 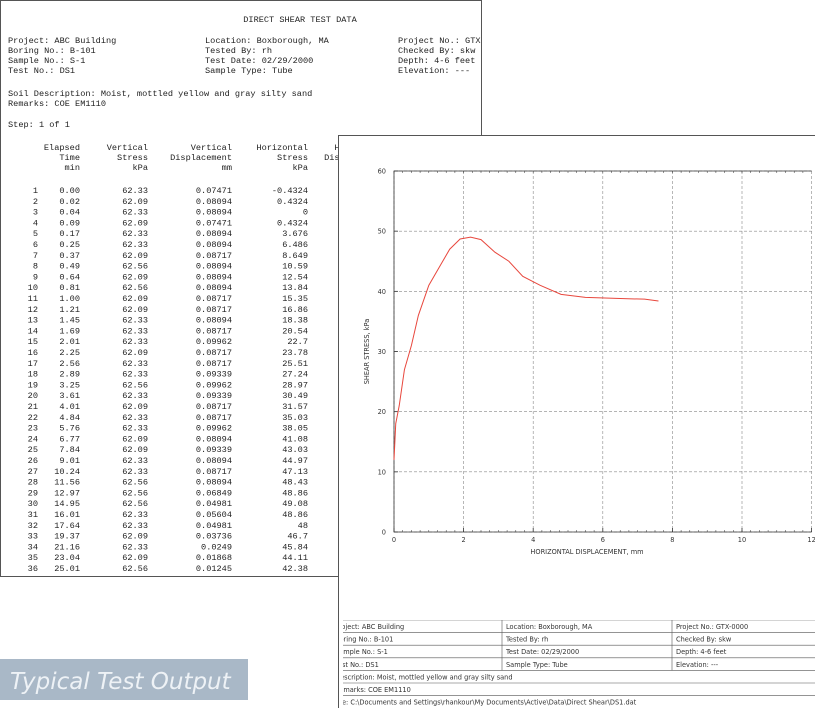 What do you see at coordinates (282, 148) in the screenshot?
I see `column-header: Horizontal` at bounding box center [282, 148].